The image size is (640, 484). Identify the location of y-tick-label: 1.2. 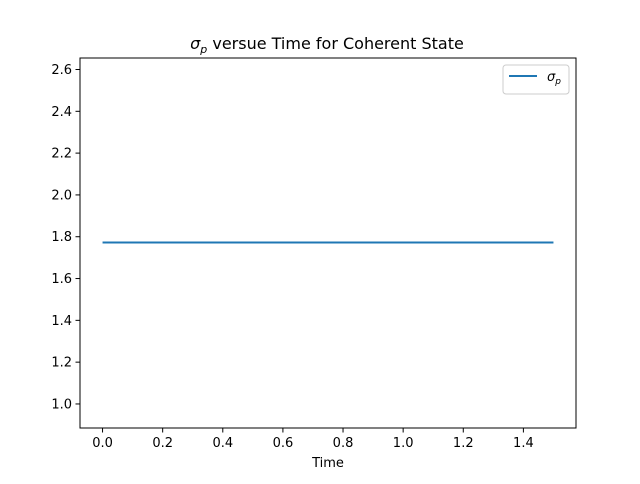
(61, 363).